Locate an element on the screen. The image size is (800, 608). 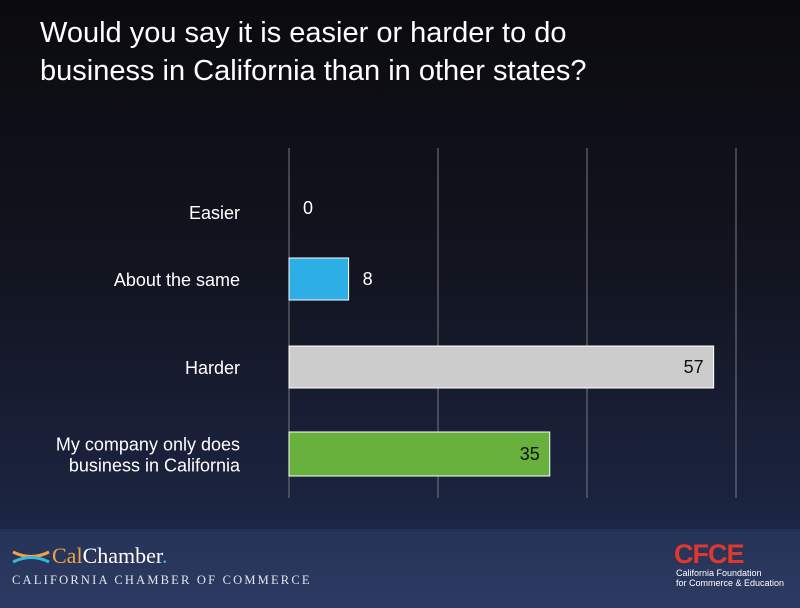
cfce-mark: CFCE is located at coordinates (709, 554).